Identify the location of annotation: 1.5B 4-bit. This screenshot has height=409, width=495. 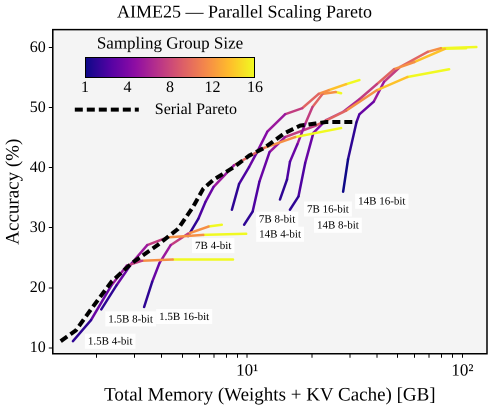
(110, 342).